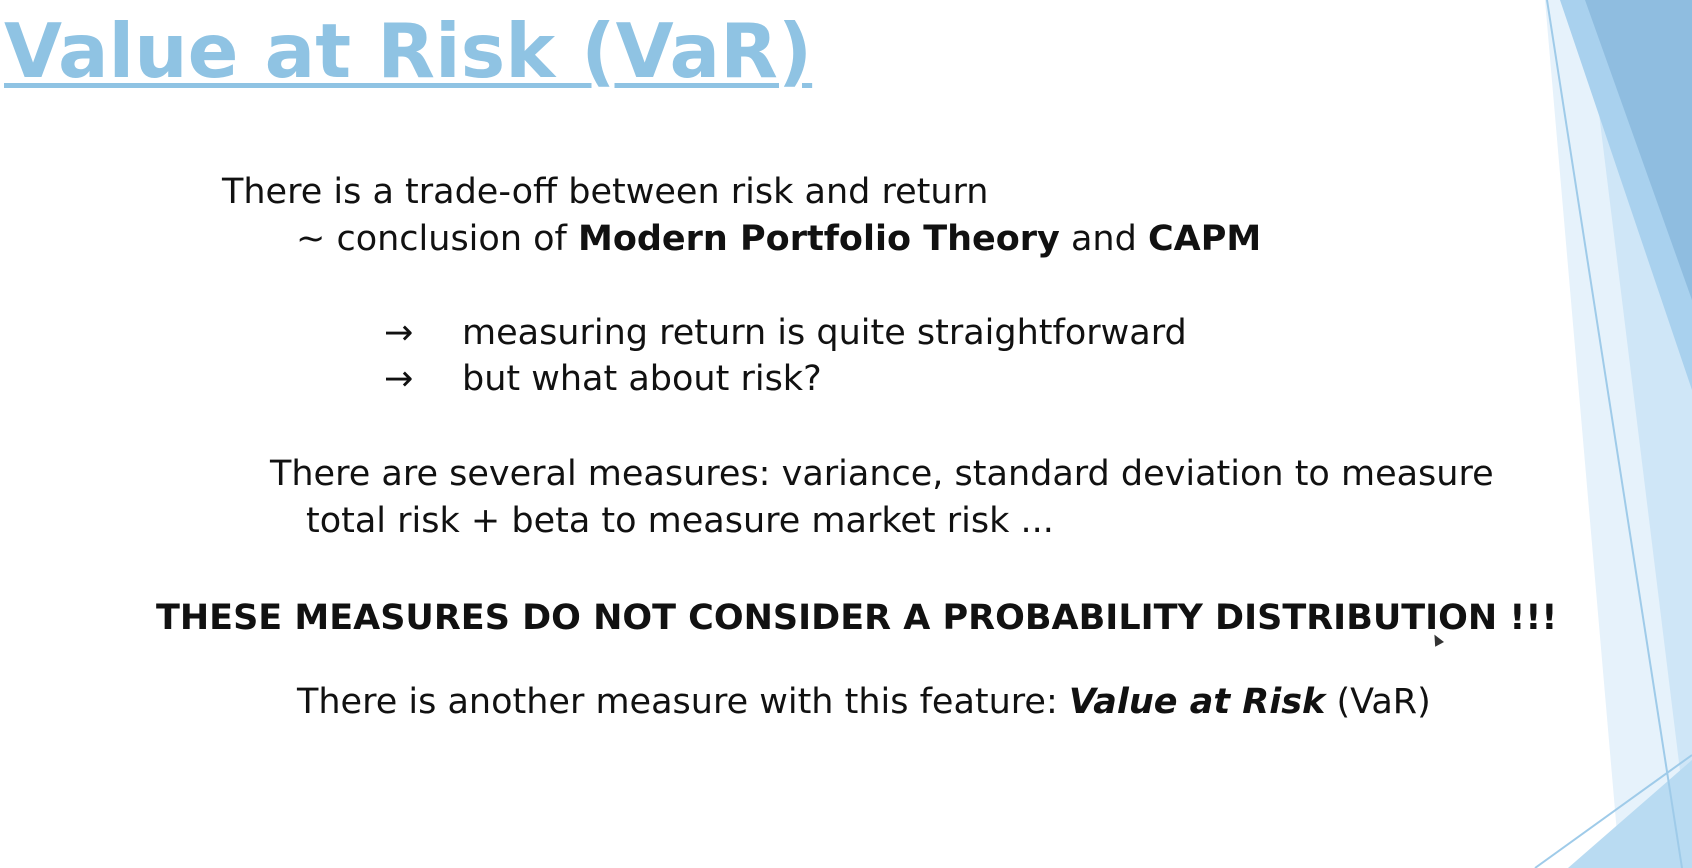 The height and width of the screenshot is (868, 1692). Describe the element at coordinates (1378, 702) in the screenshot. I see `final-suffix: (VaR)` at that location.